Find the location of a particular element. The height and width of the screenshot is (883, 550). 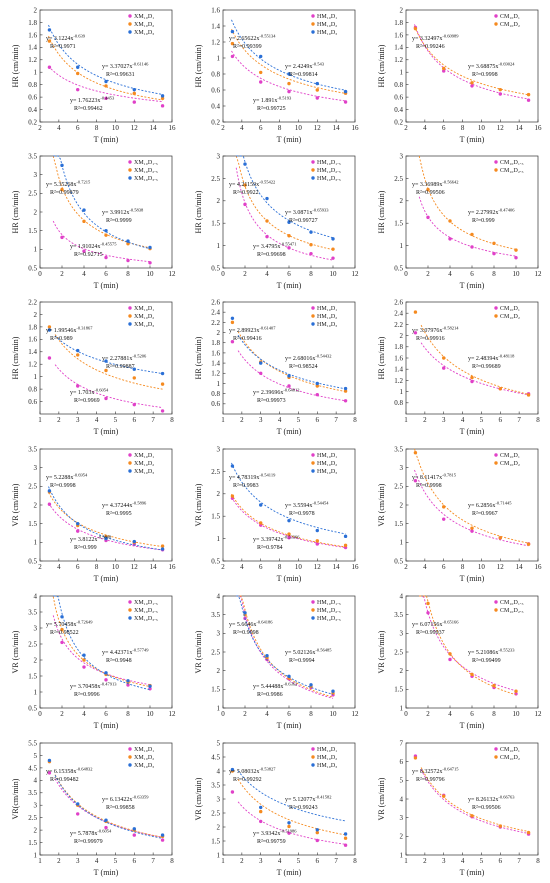

legend-entry: CM₁₀D₂ is located at coordinates (510, 758).